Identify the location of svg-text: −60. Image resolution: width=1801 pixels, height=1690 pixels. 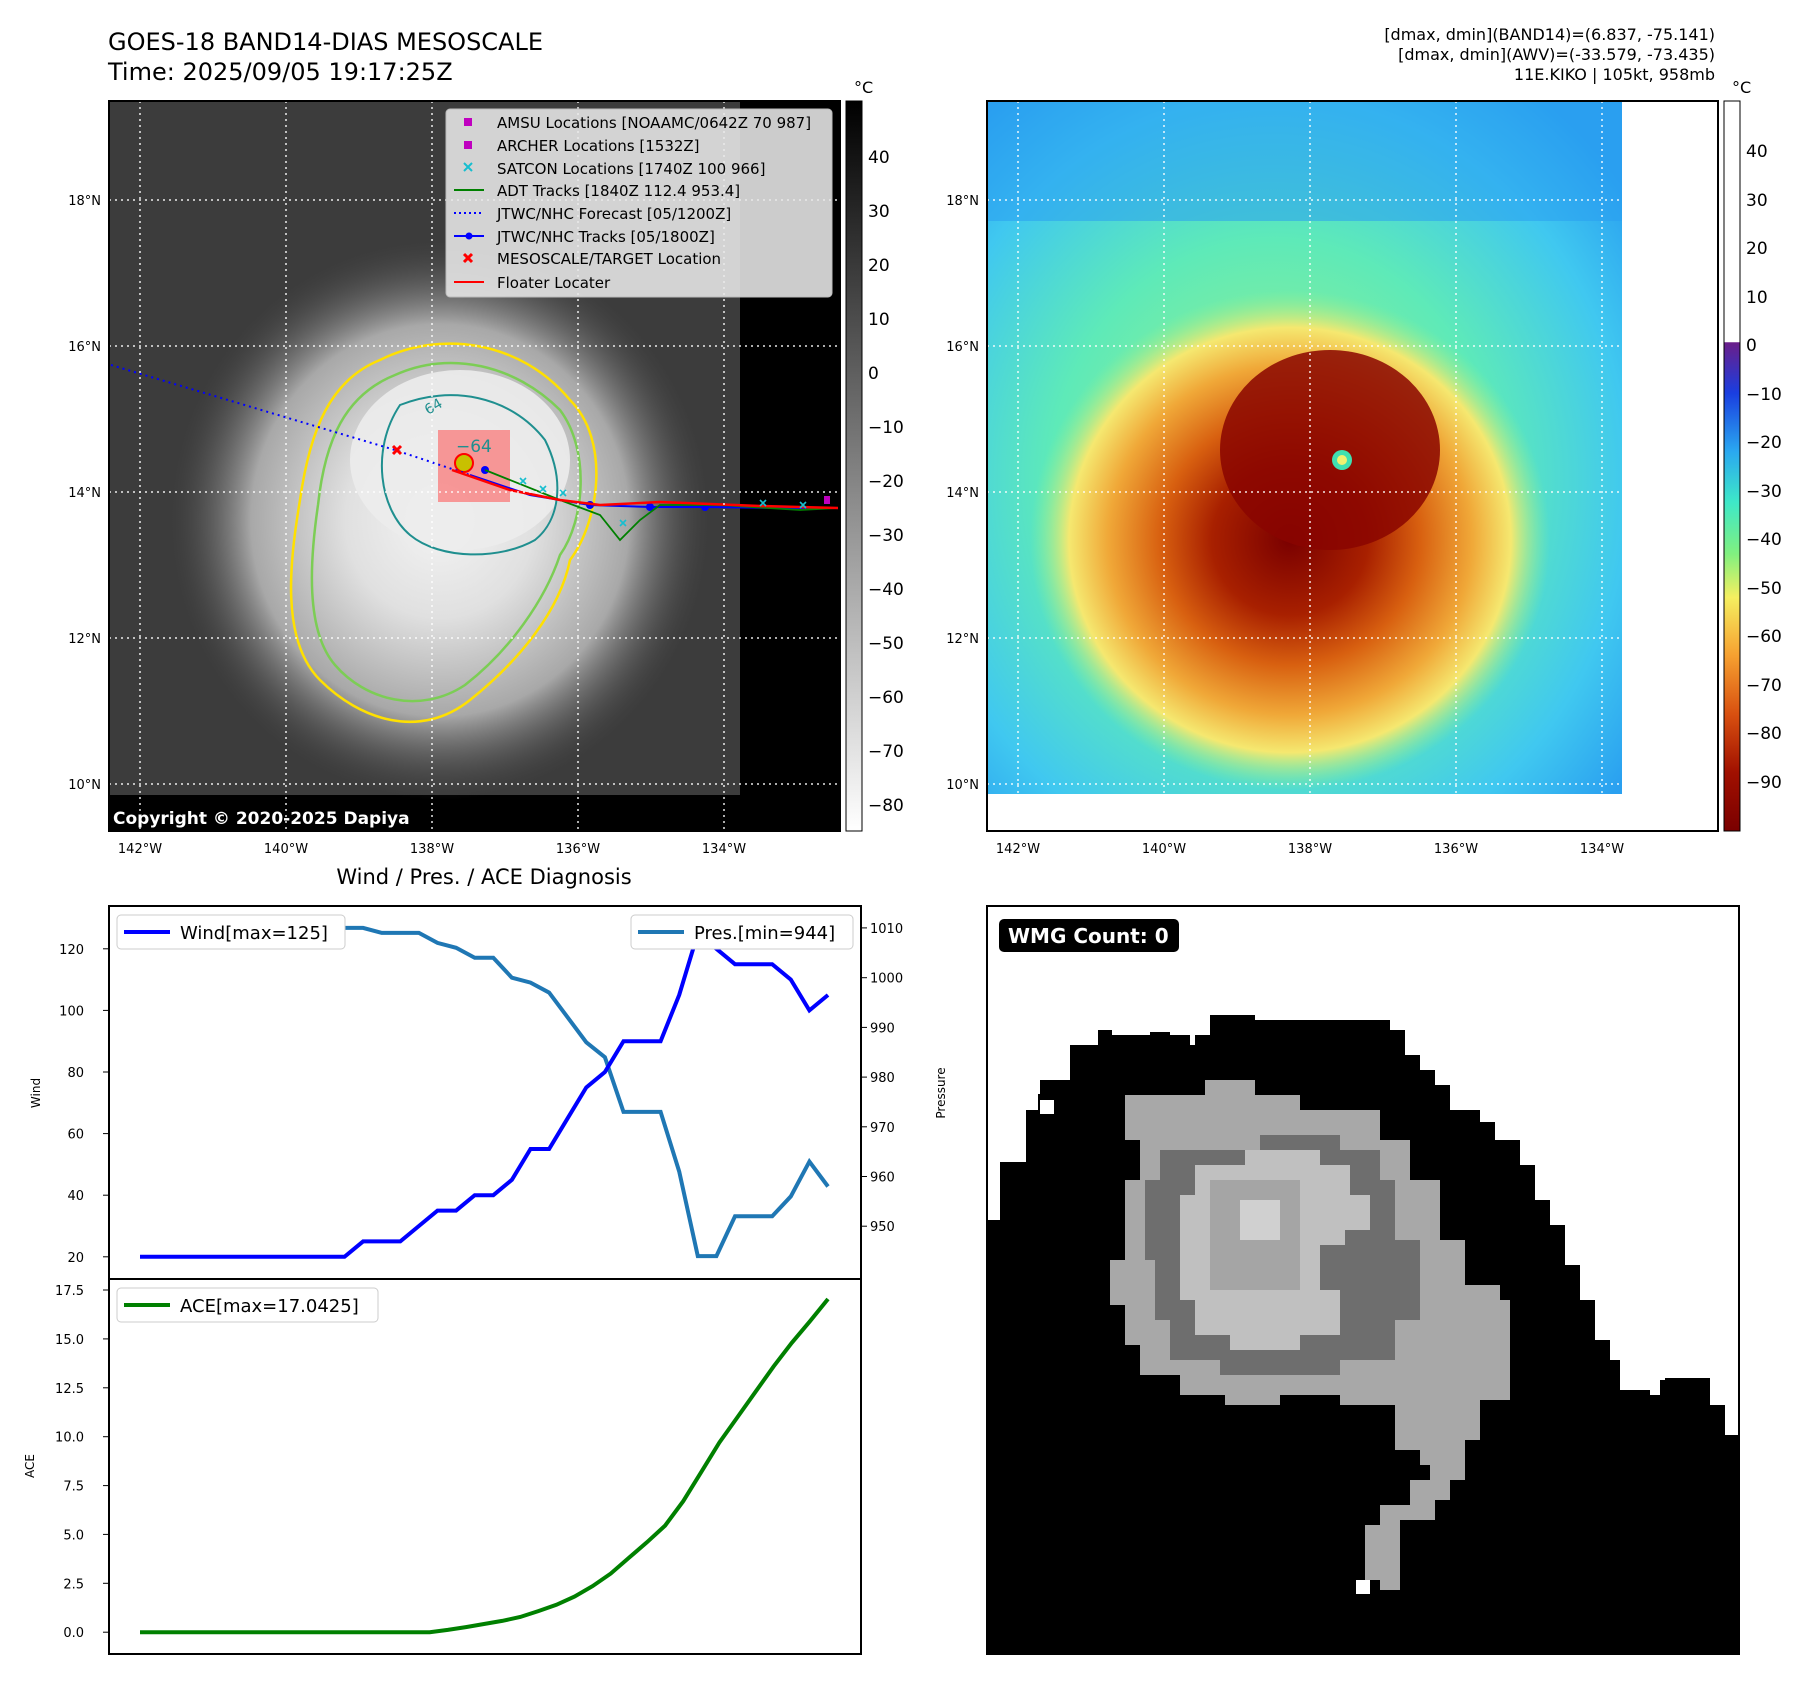
(886, 698).